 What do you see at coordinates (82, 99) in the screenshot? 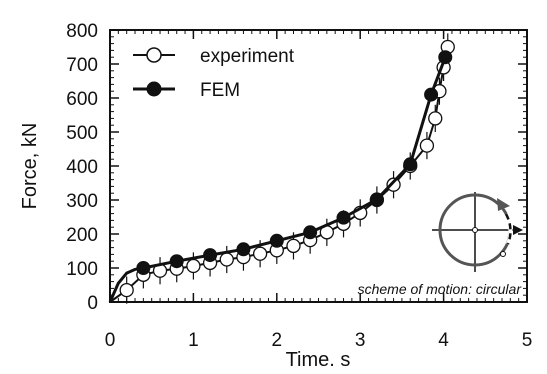
I see `y-tick-label: 600` at bounding box center [82, 99].